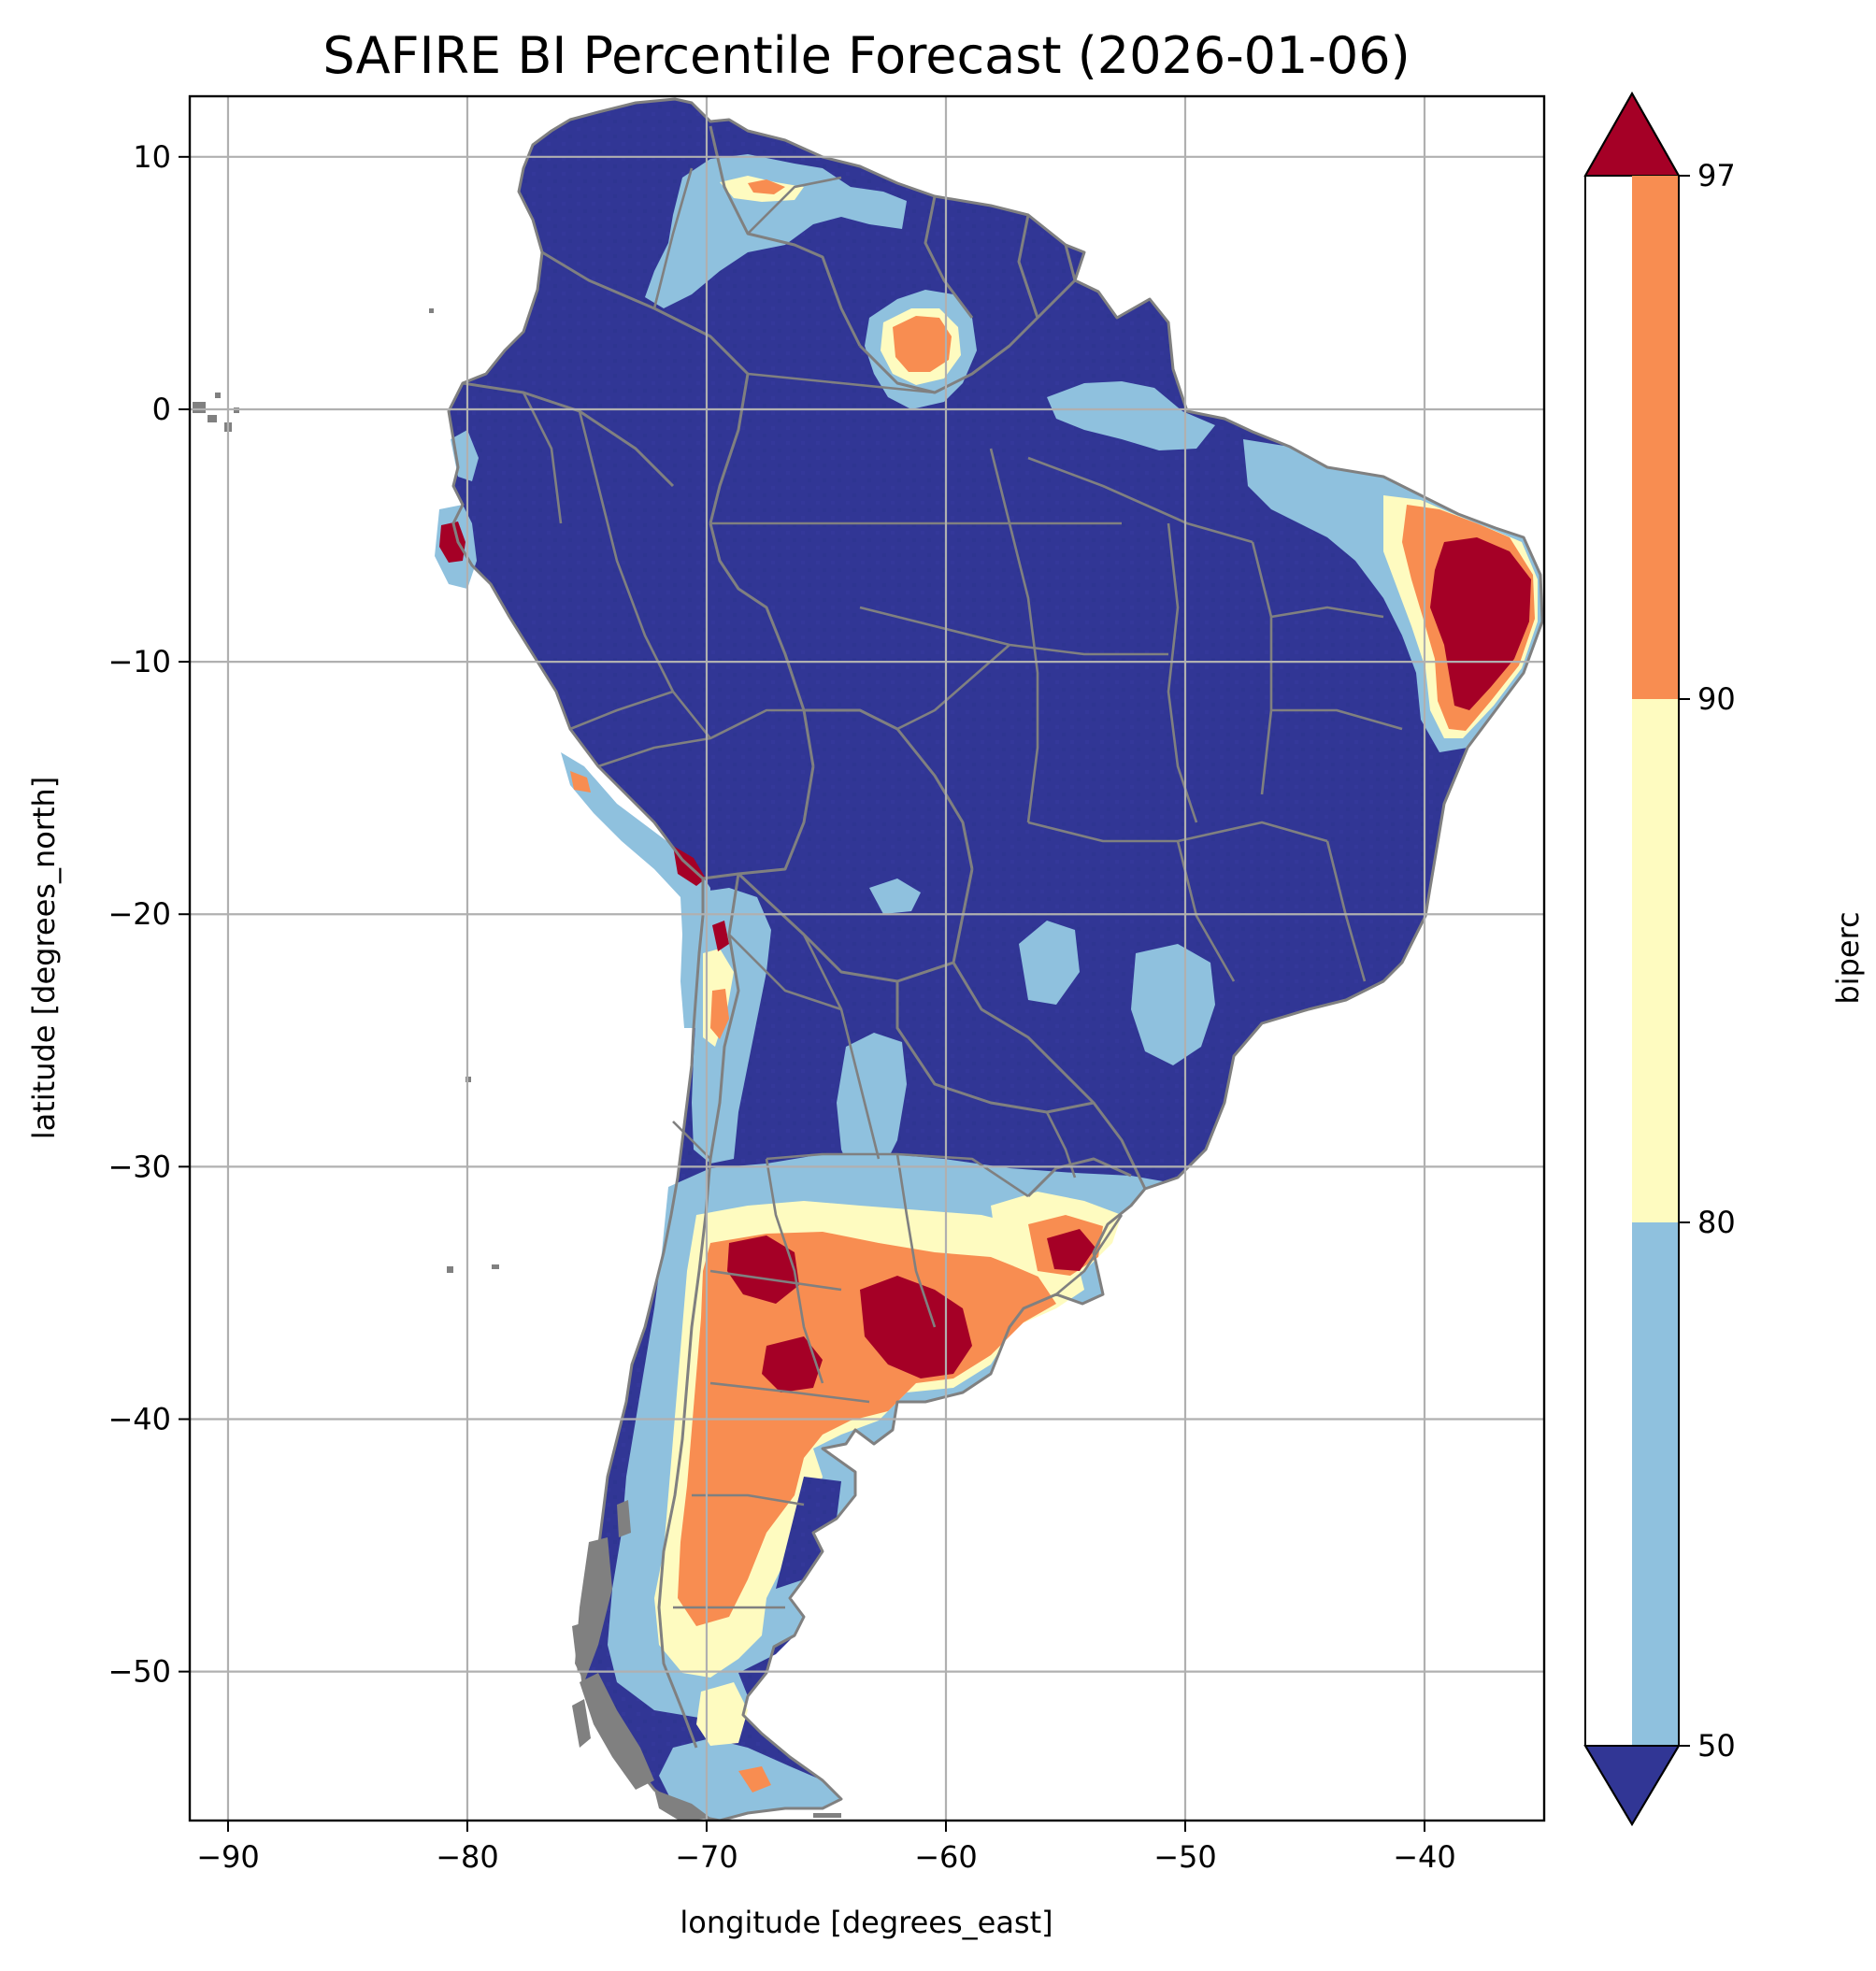  Describe the element at coordinates (468, 1857) in the screenshot. I see `x-tick-label: −80` at that location.